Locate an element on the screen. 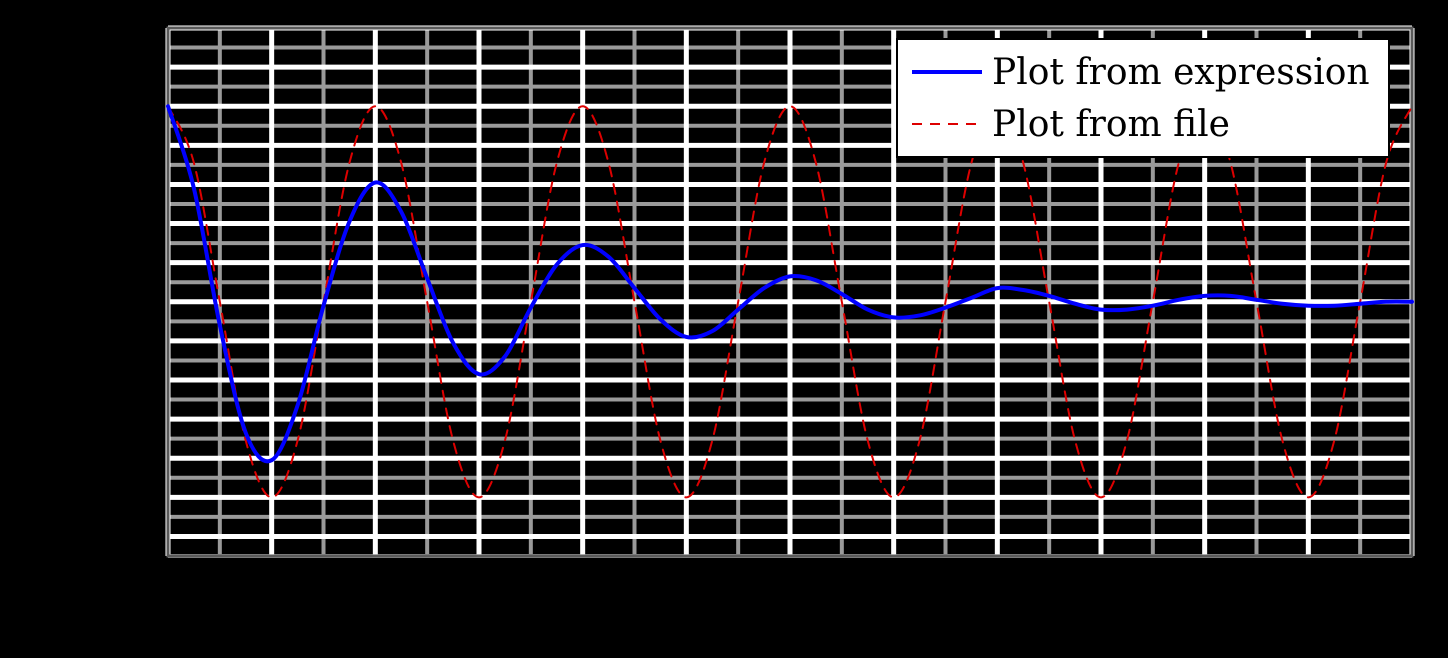  legend-label-expression: Plot from expression is located at coordinates (1181, 72).